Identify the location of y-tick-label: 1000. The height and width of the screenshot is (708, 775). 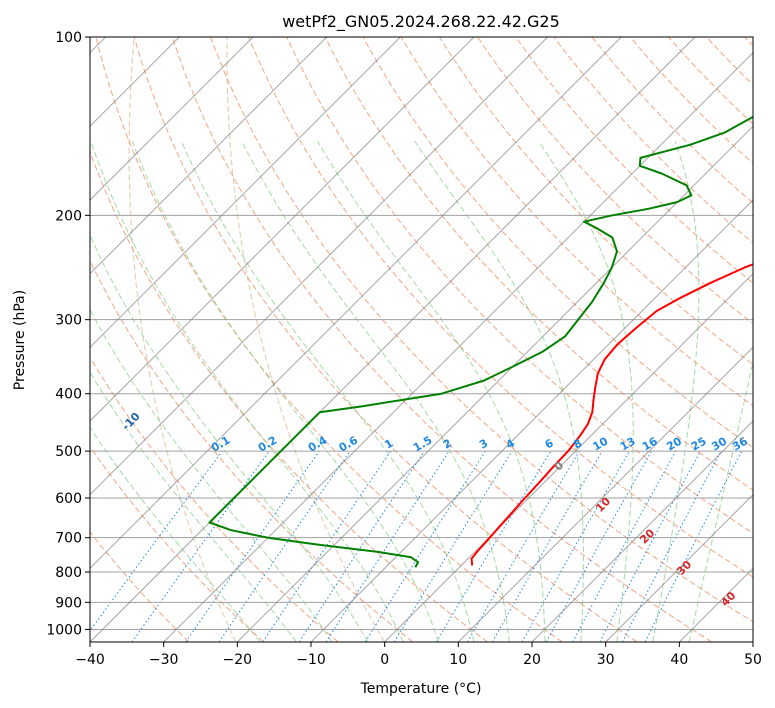
(64, 630).